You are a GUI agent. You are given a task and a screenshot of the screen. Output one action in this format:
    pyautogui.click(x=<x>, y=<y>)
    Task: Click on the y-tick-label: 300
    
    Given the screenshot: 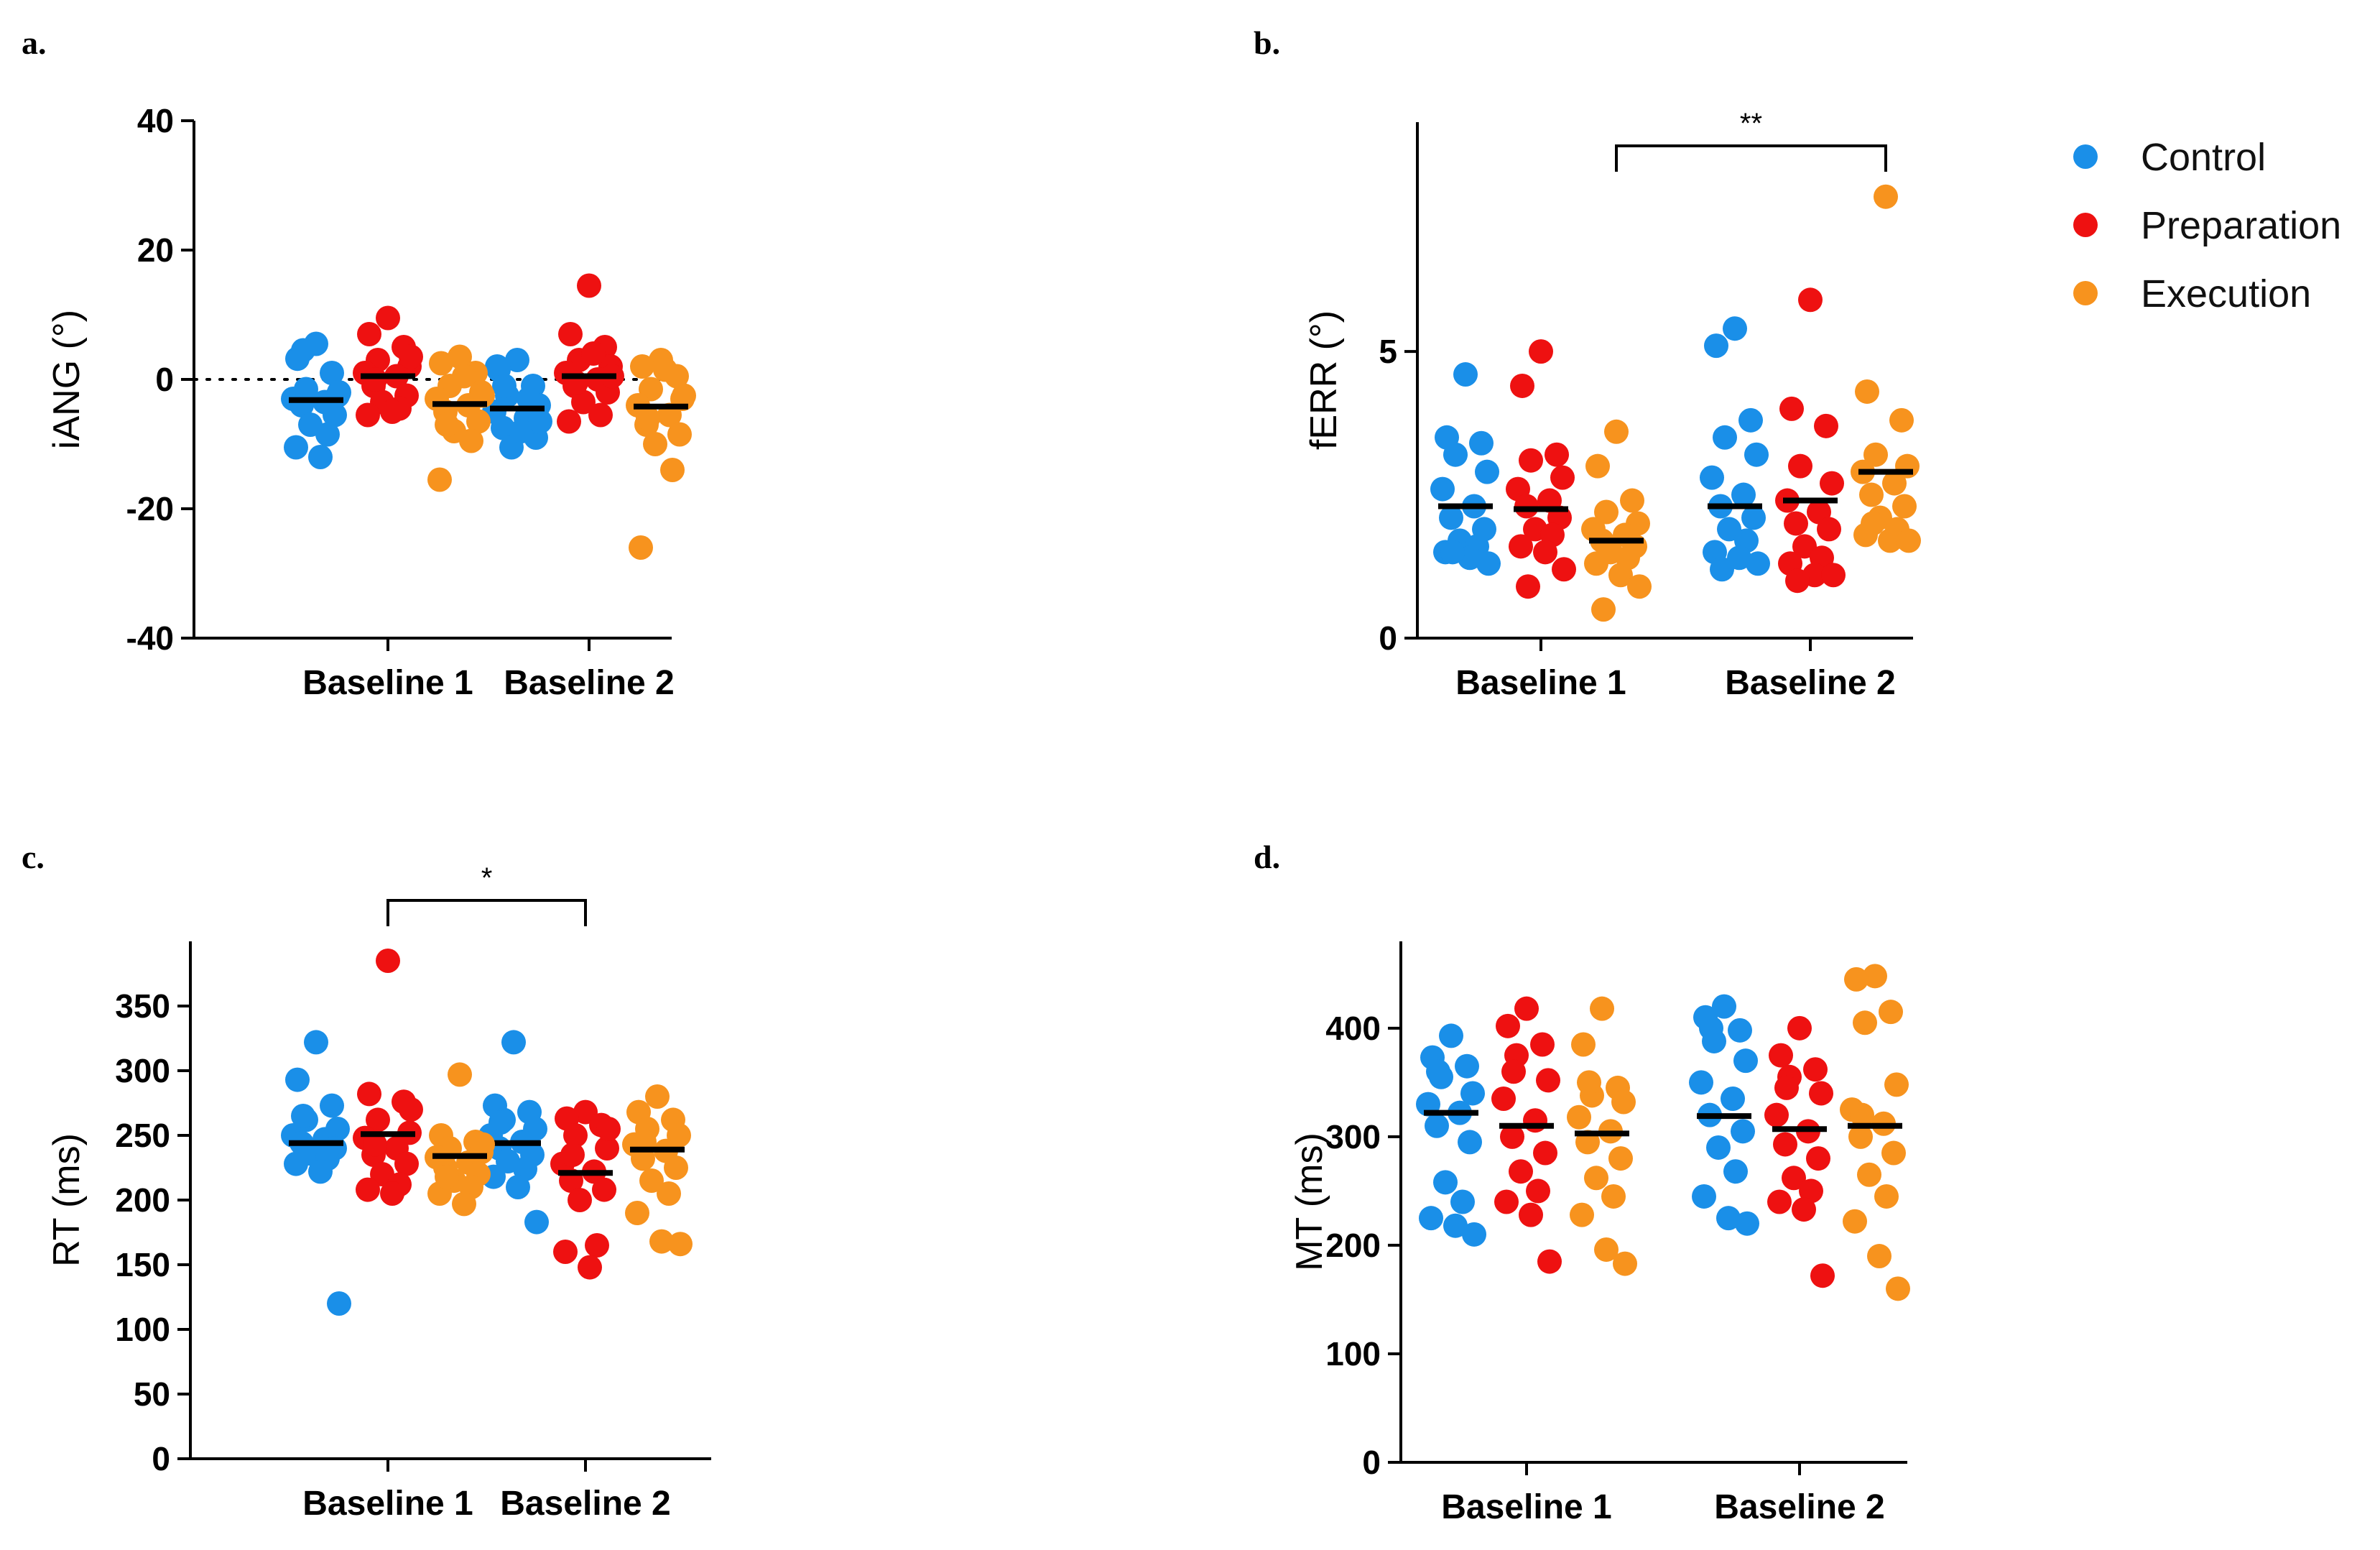 What is the action you would take?
    pyautogui.click(x=142, y=1070)
    